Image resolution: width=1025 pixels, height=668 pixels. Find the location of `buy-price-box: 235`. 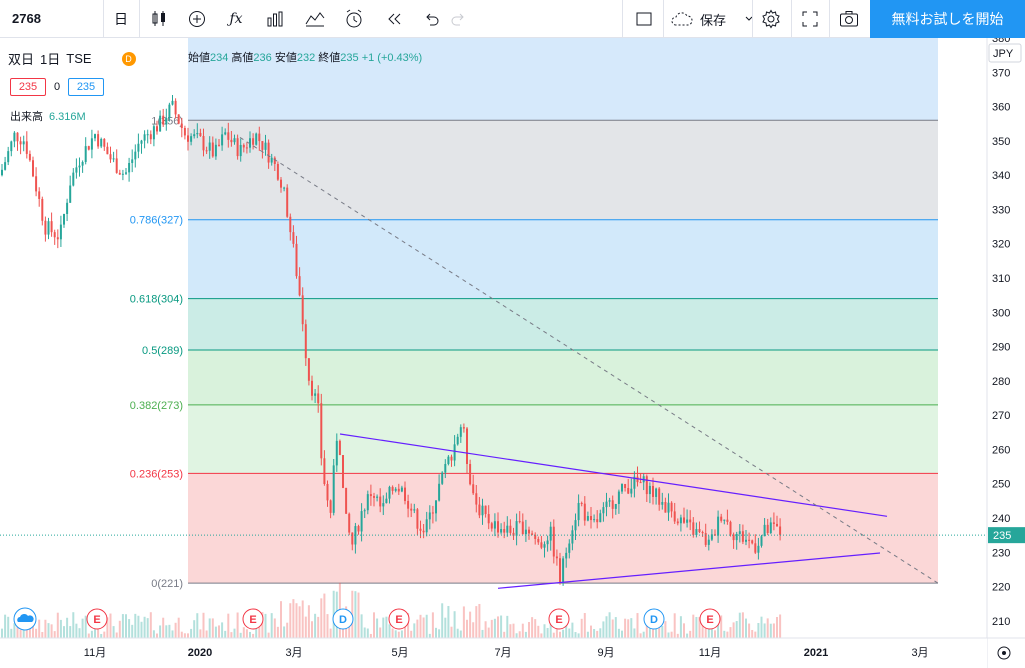

buy-price-box: 235 is located at coordinates (86, 87).